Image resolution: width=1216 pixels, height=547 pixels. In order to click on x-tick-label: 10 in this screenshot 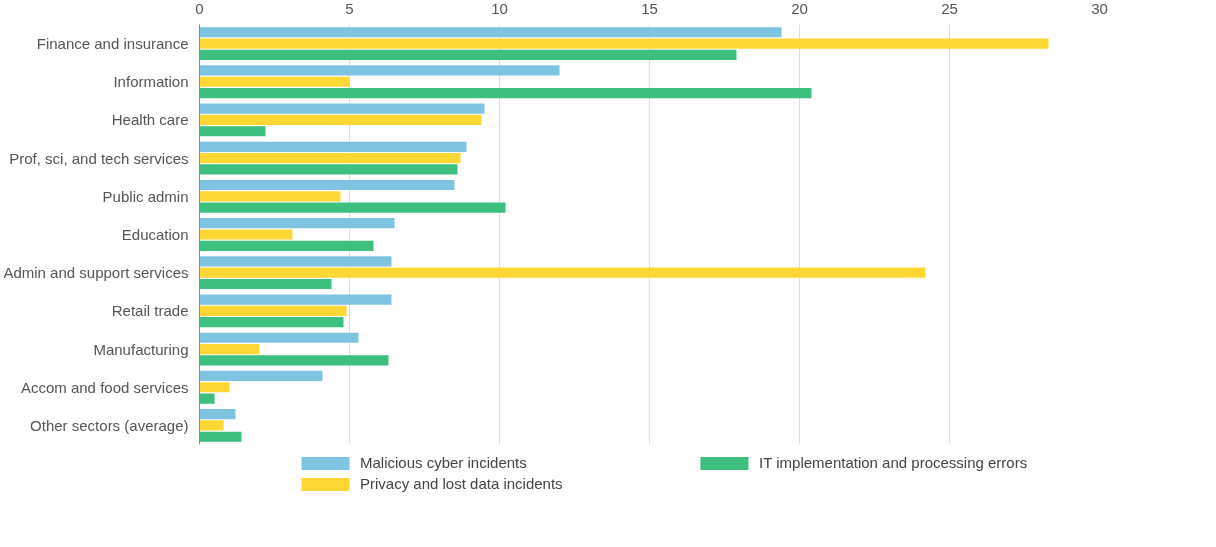, I will do `click(499, 8)`.